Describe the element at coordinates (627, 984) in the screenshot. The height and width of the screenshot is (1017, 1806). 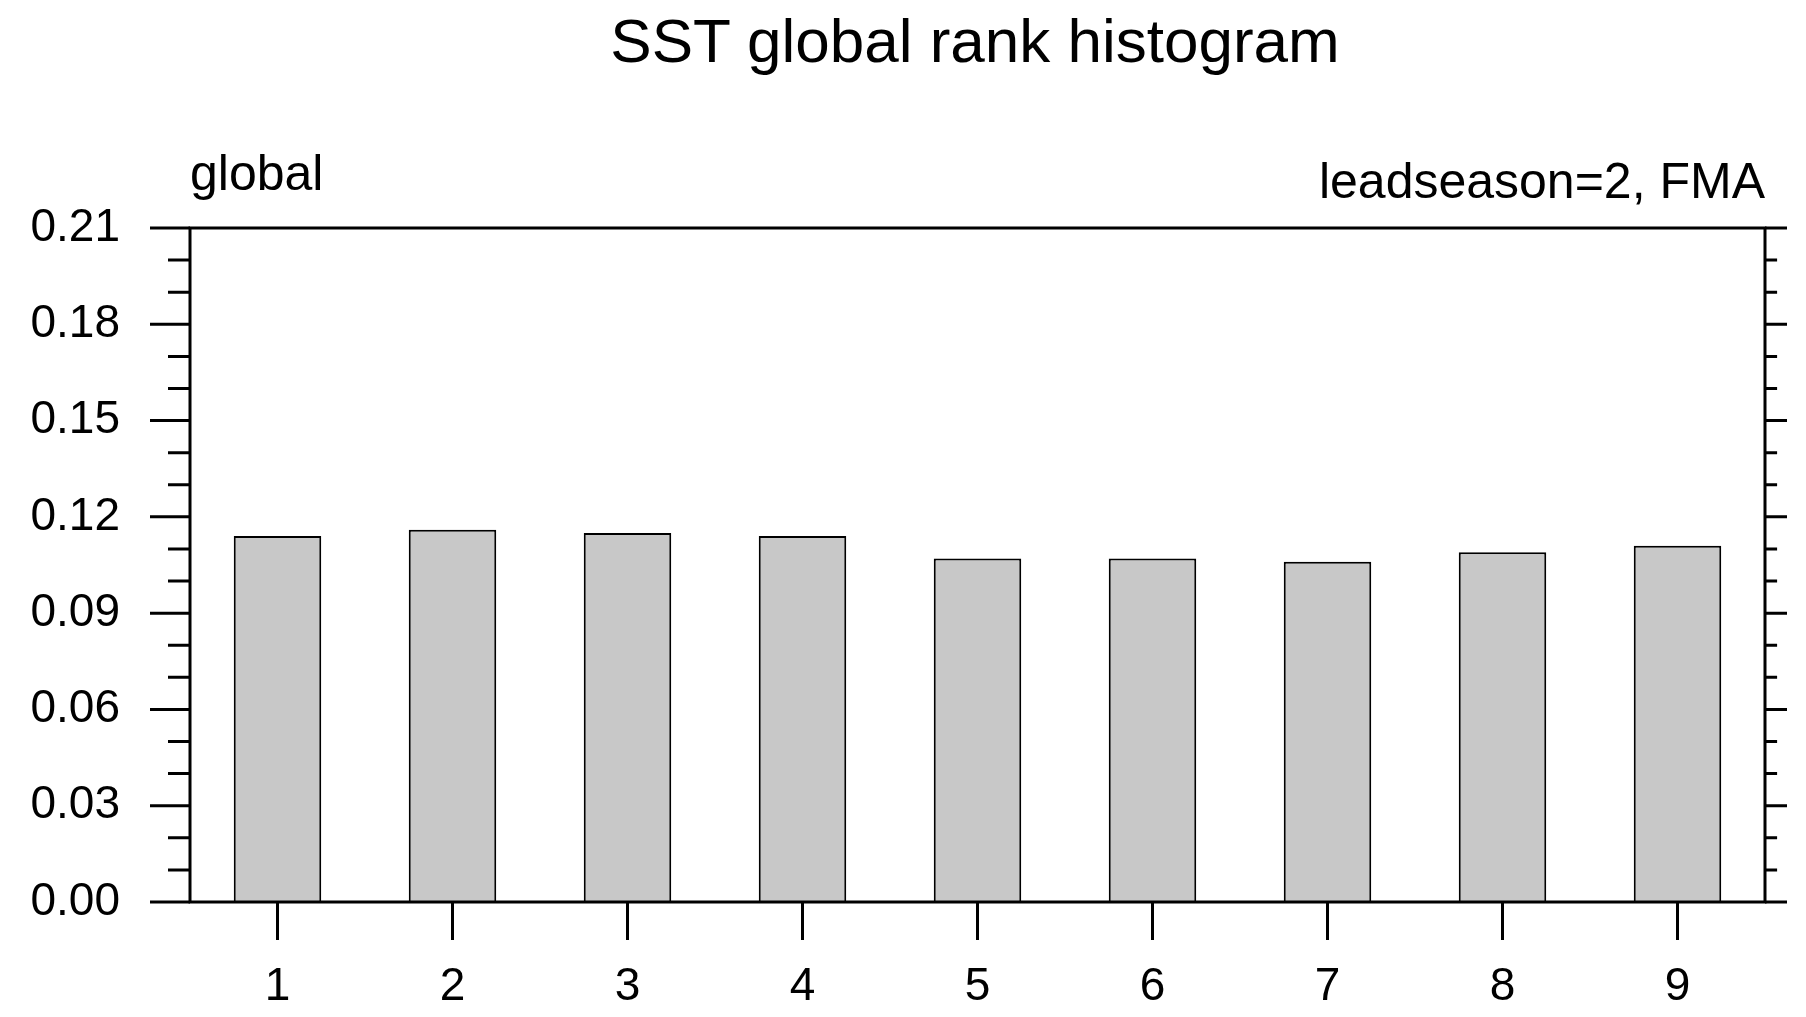
I see `x-tick-label: 3` at that location.